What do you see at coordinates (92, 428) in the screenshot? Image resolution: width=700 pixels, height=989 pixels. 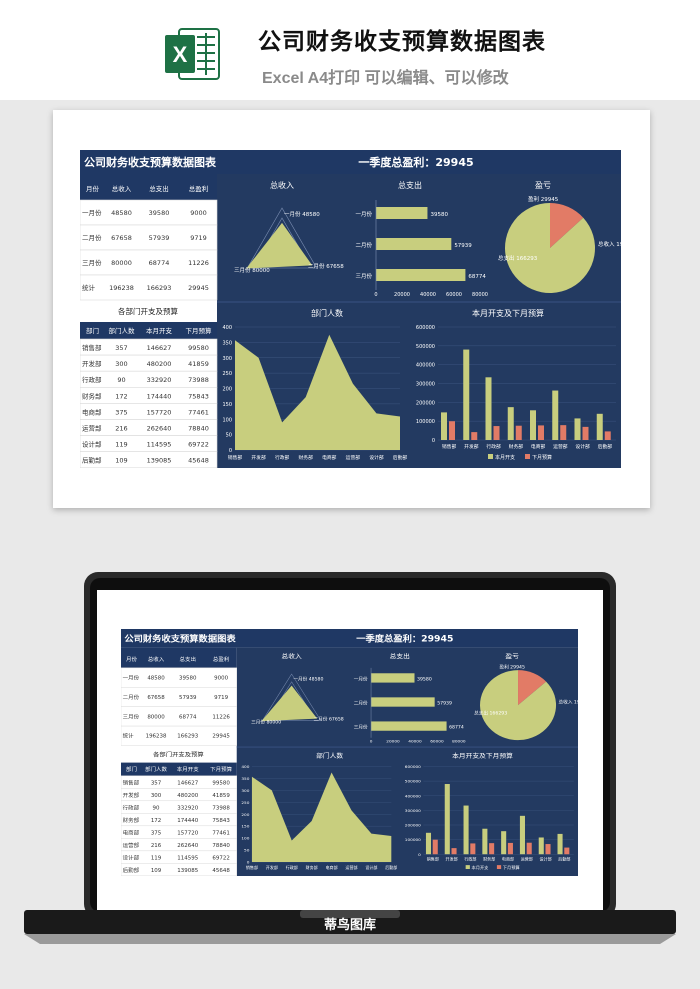 I see `table2-cell: 运营部` at bounding box center [92, 428].